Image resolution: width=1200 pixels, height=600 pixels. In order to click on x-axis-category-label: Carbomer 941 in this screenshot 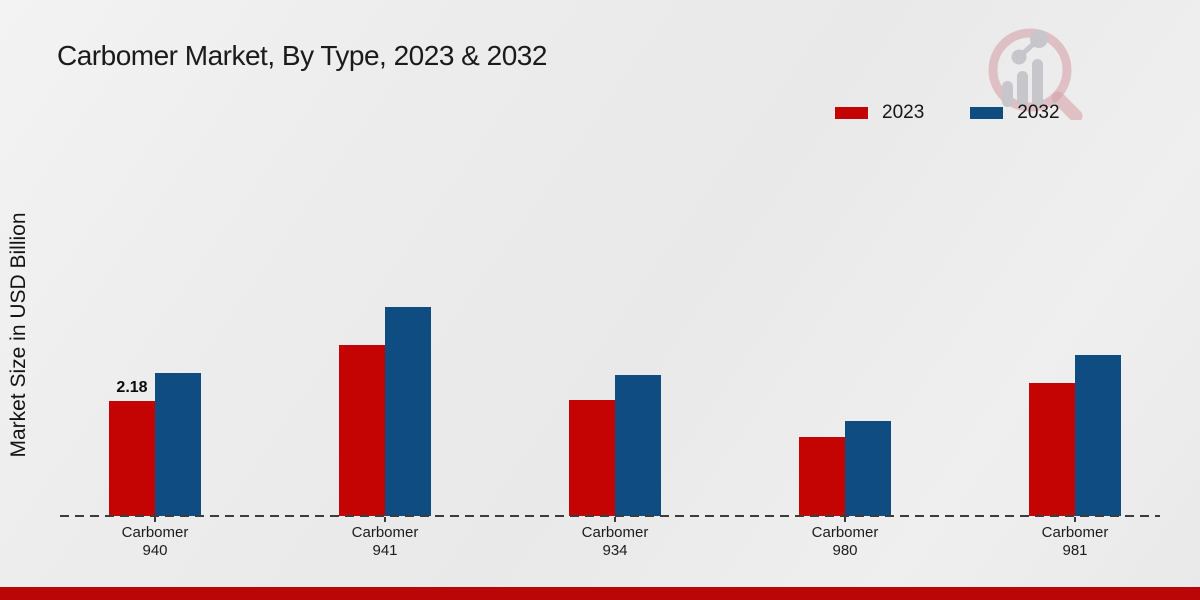, I will do `click(385, 541)`.